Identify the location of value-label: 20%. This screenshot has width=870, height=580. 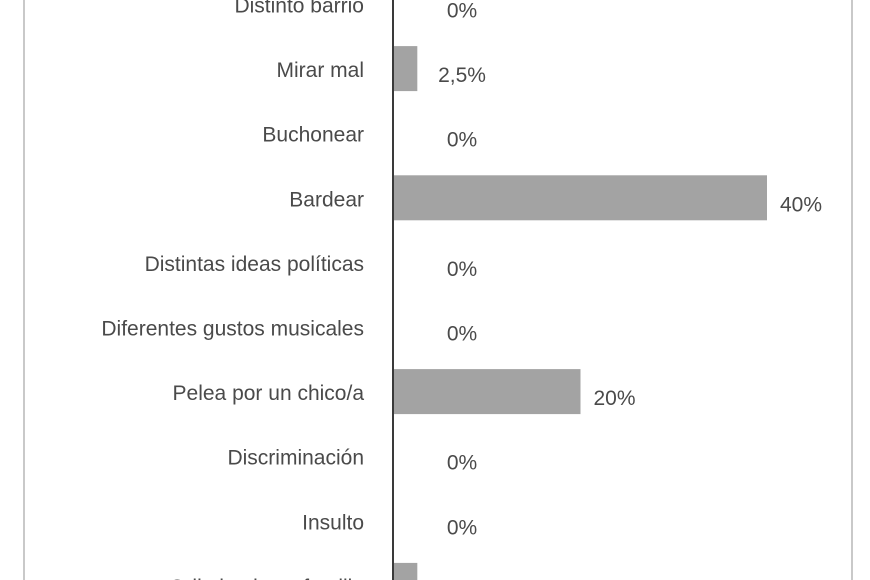
(614, 398).